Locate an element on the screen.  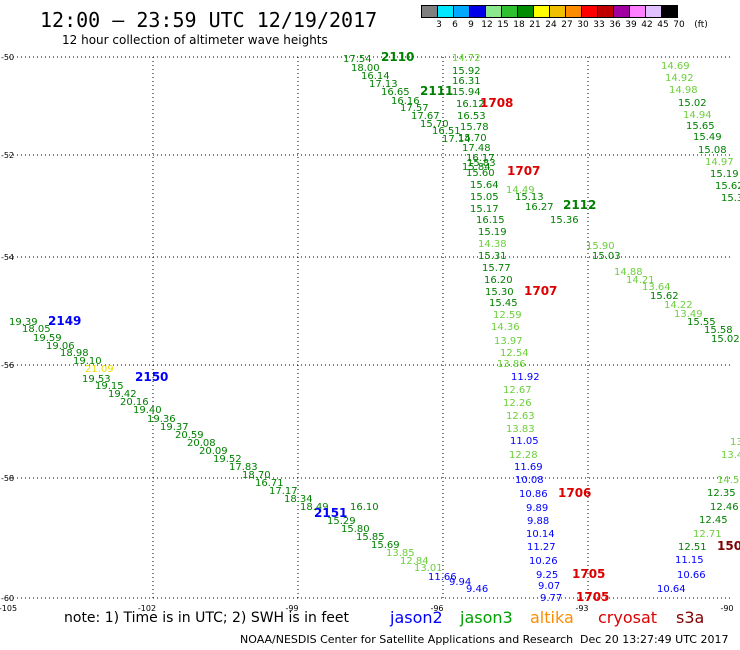
longitude-tick-label: -102 is located at coordinates (147, 608).